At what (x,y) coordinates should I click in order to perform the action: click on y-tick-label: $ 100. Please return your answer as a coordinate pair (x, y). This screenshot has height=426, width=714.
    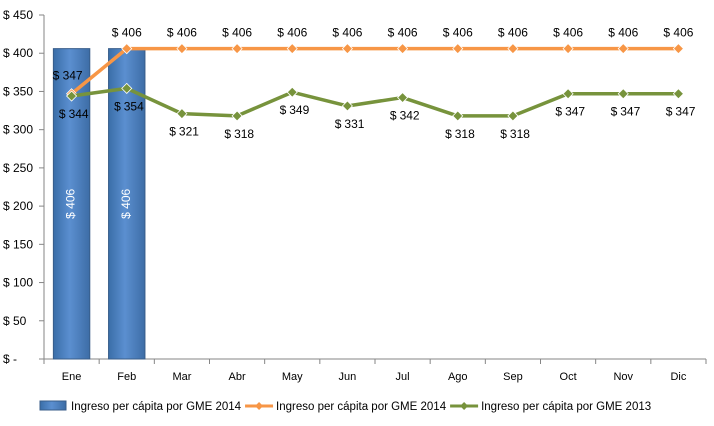
    Looking at the image, I should click on (18, 283).